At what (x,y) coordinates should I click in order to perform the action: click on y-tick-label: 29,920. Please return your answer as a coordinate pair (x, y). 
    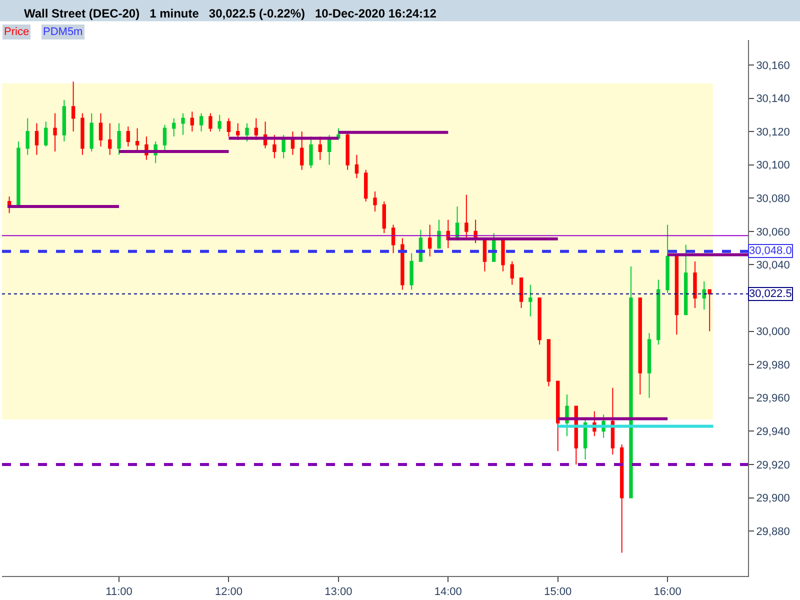
    Looking at the image, I should click on (773, 465).